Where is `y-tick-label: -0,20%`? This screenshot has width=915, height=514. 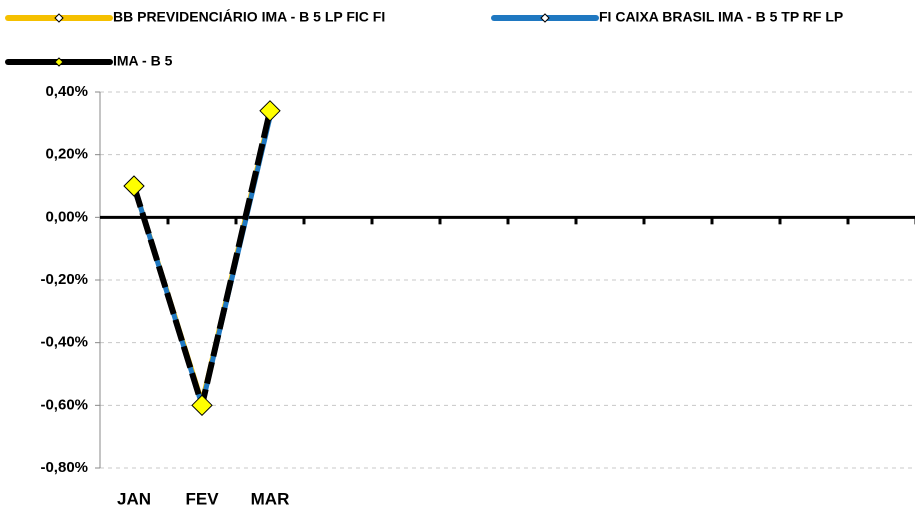 y-tick-label: -0,20% is located at coordinates (64, 279).